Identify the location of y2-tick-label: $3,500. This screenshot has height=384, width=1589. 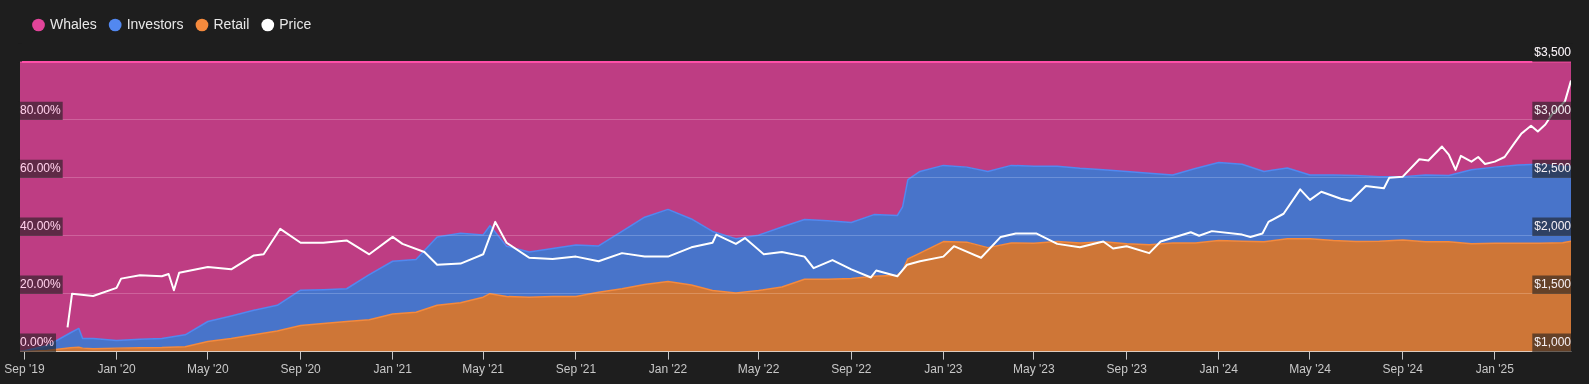
(1553, 52).